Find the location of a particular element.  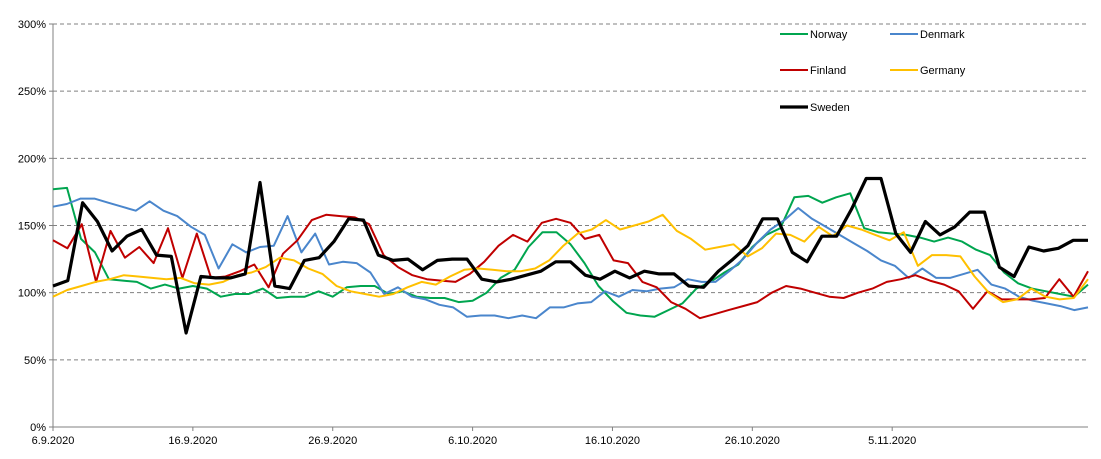

legend-label: Sweden is located at coordinates (830, 108).